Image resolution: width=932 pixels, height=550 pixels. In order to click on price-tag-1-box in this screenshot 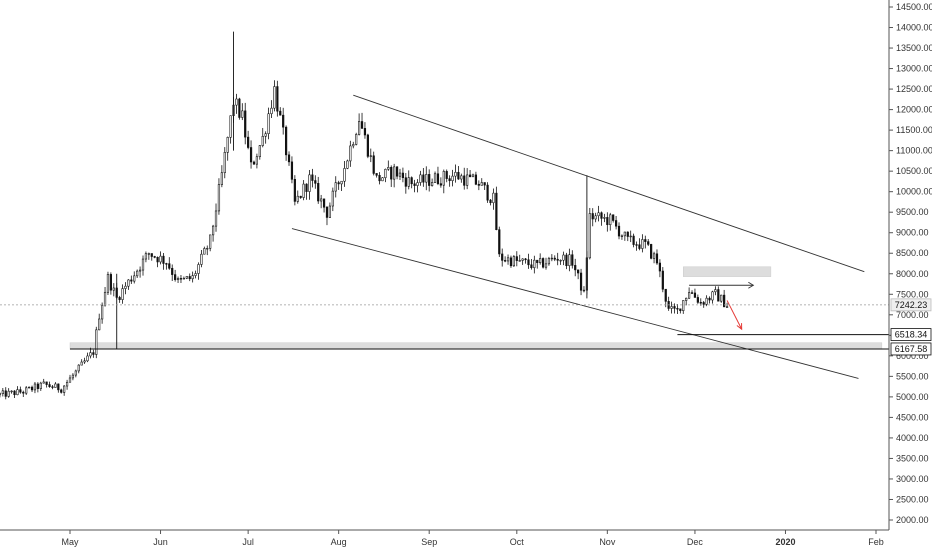, I will do `click(911, 349)`.